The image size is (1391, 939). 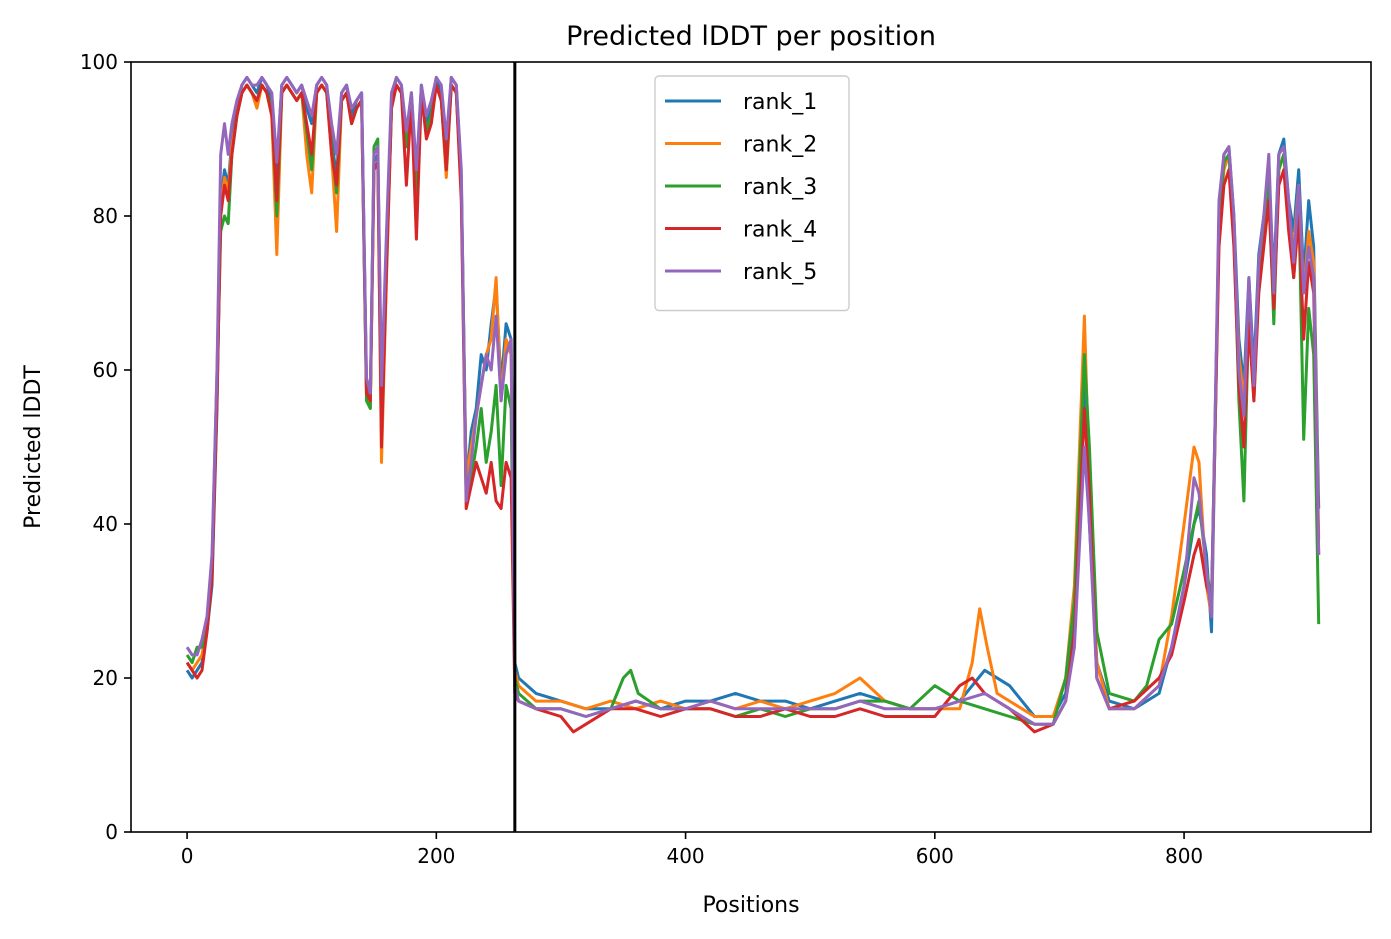 What do you see at coordinates (780, 230) in the screenshot?
I see `legend-label: rank_4` at bounding box center [780, 230].